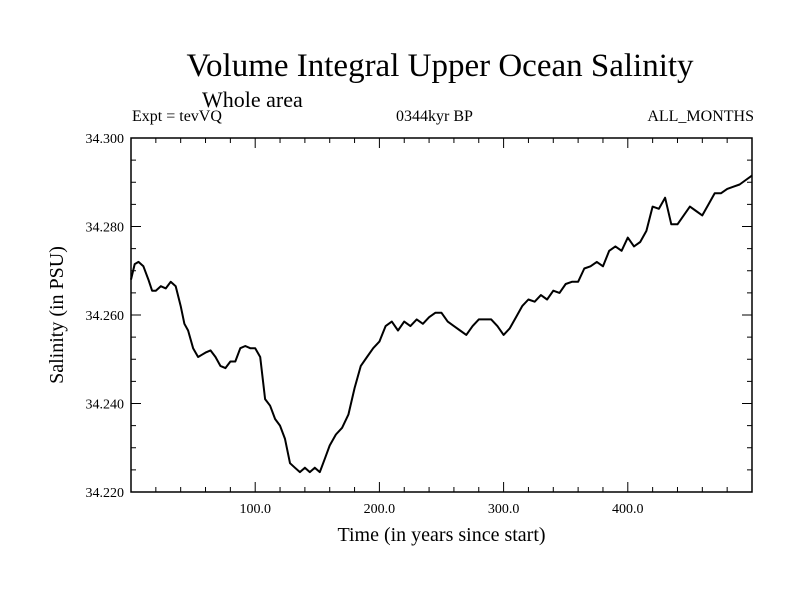 The height and width of the screenshot is (600, 800). I want to click on x-tick-label: 100.0, so click(255, 509).